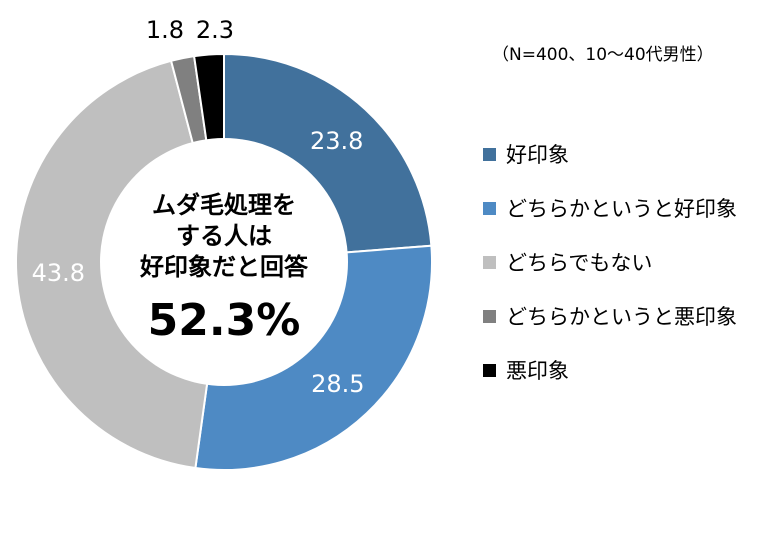  What do you see at coordinates (610, 370) in the screenshot?
I see `legend-item: 悪印象` at bounding box center [610, 370].